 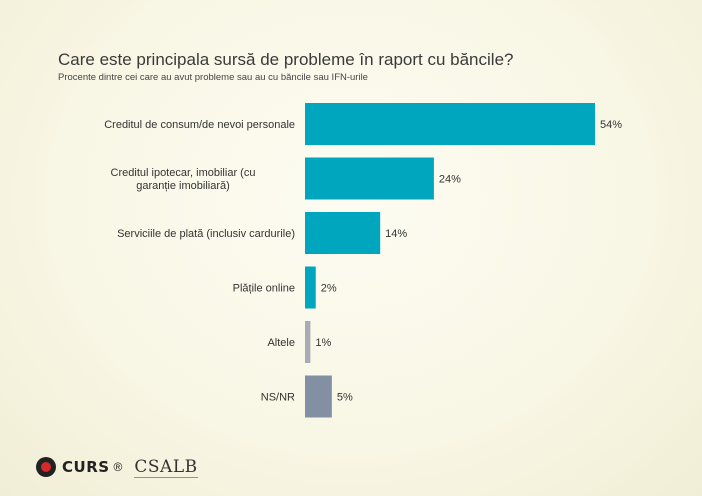 I want to click on logo-area: CURS ® CSALB, so click(x=117, y=467).